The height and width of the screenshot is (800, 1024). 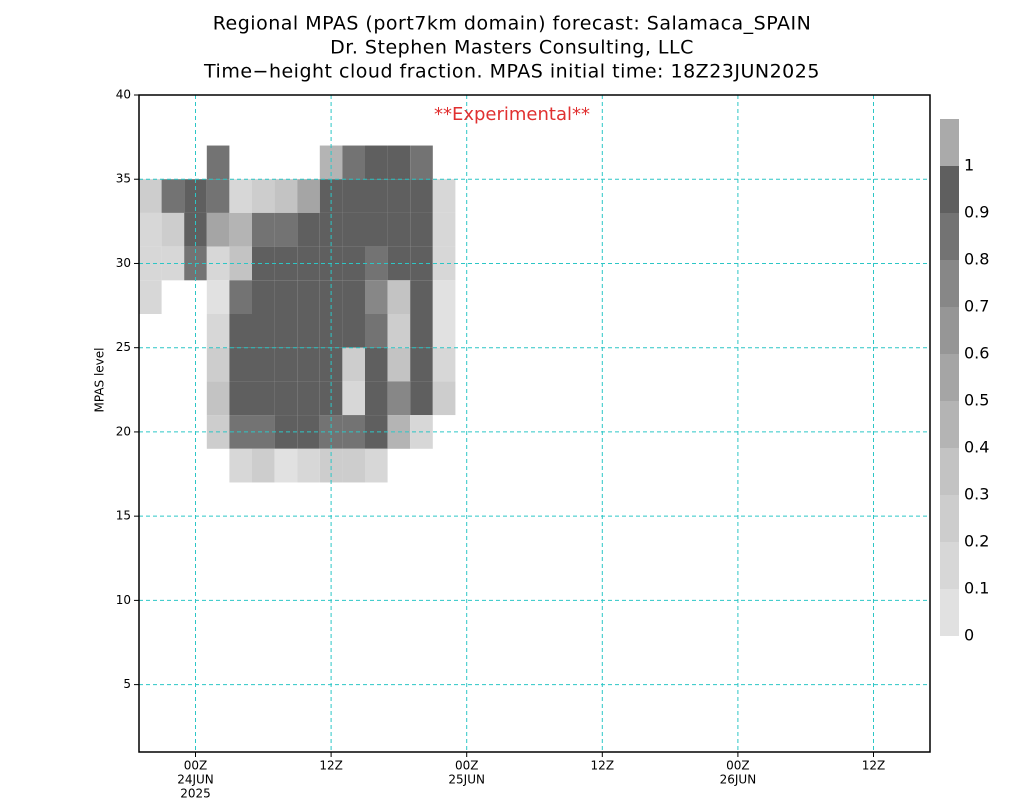 I want to click on x-tick-label: 2025, so click(x=195, y=793).